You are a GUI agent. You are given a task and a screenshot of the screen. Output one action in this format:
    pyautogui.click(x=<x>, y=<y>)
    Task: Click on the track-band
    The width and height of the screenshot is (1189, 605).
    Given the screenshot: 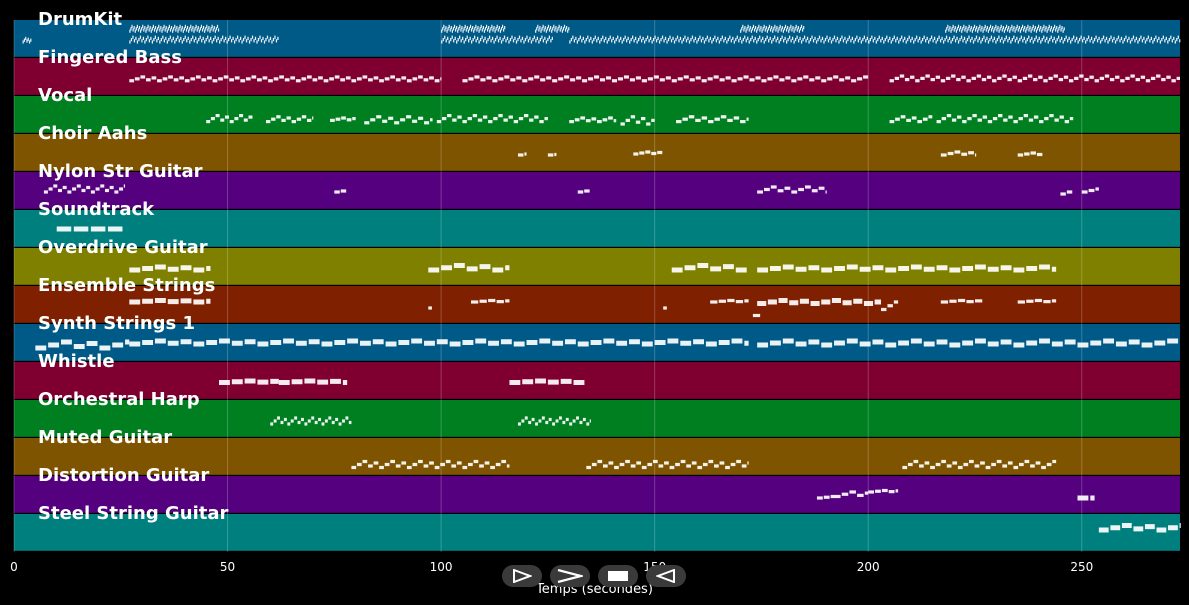 What is the action you would take?
    pyautogui.click(x=597, y=380)
    